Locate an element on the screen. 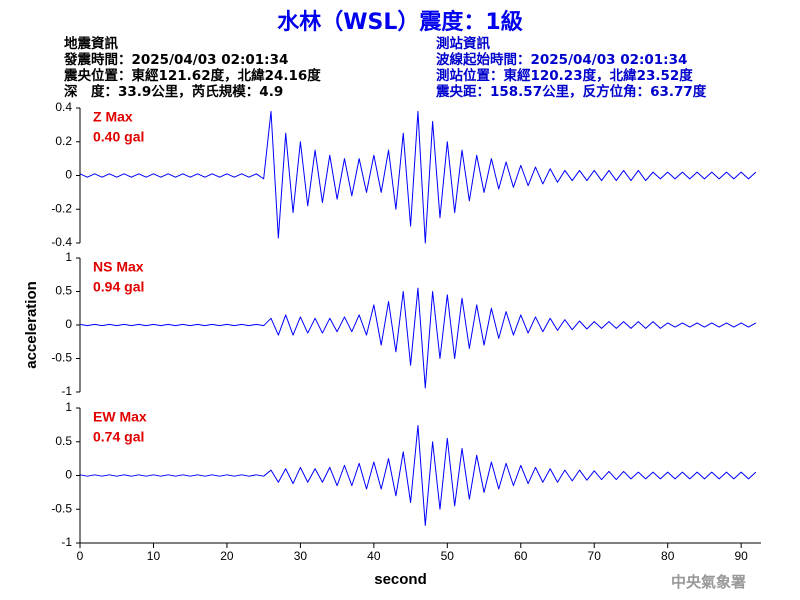  x-tick-label: 0 is located at coordinates (80, 556).